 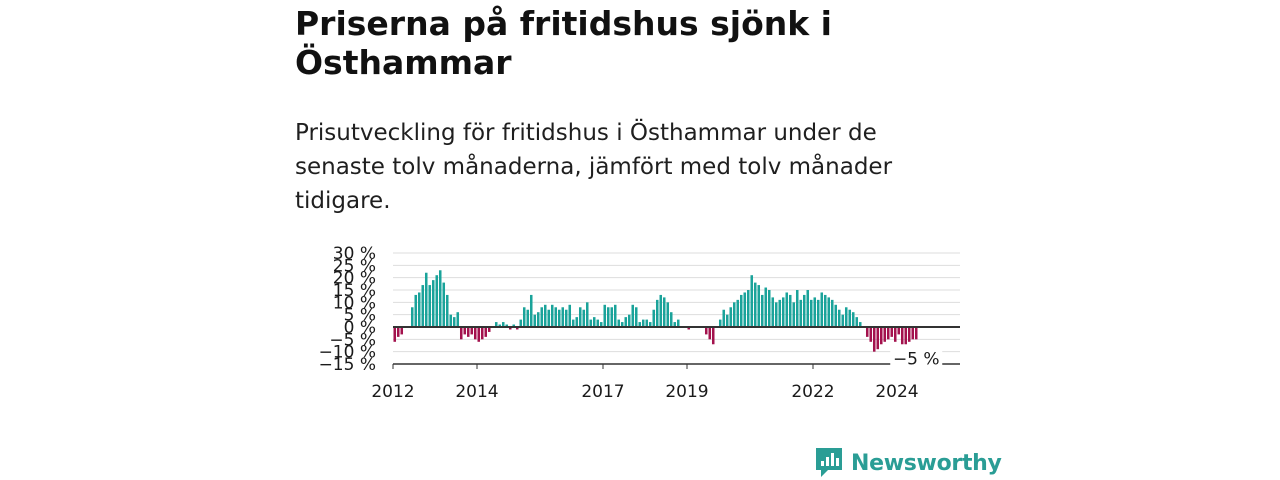 What do you see at coordinates (354, 291) in the screenshot?
I see `y-tick-label: 15 %` at bounding box center [354, 291].